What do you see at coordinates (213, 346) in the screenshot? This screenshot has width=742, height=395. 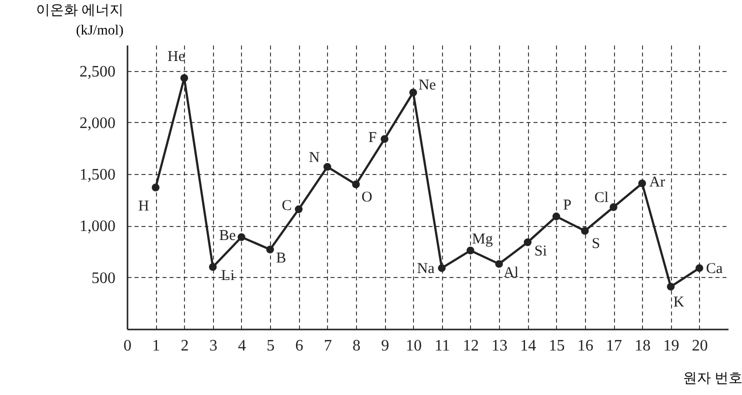 I see `x-tick-label: 3` at bounding box center [213, 346].